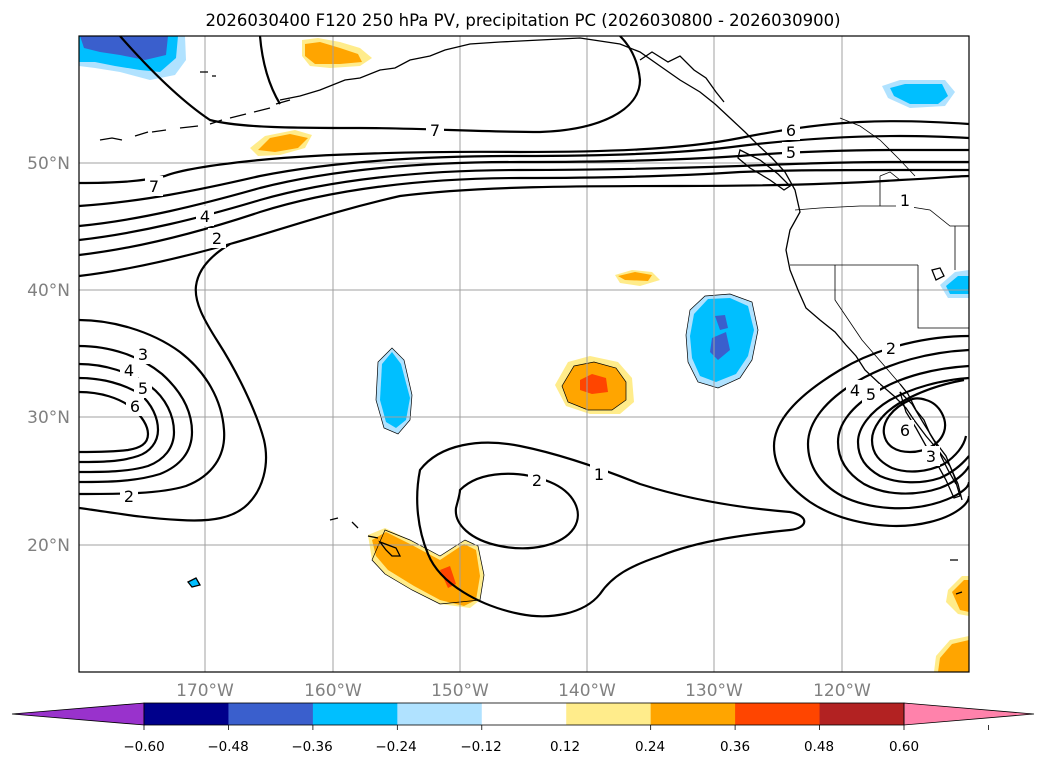 This screenshot has width=1047, height=765. What do you see at coordinates (48, 418) in the screenshot?
I see `lat-label: 30°N` at bounding box center [48, 418].